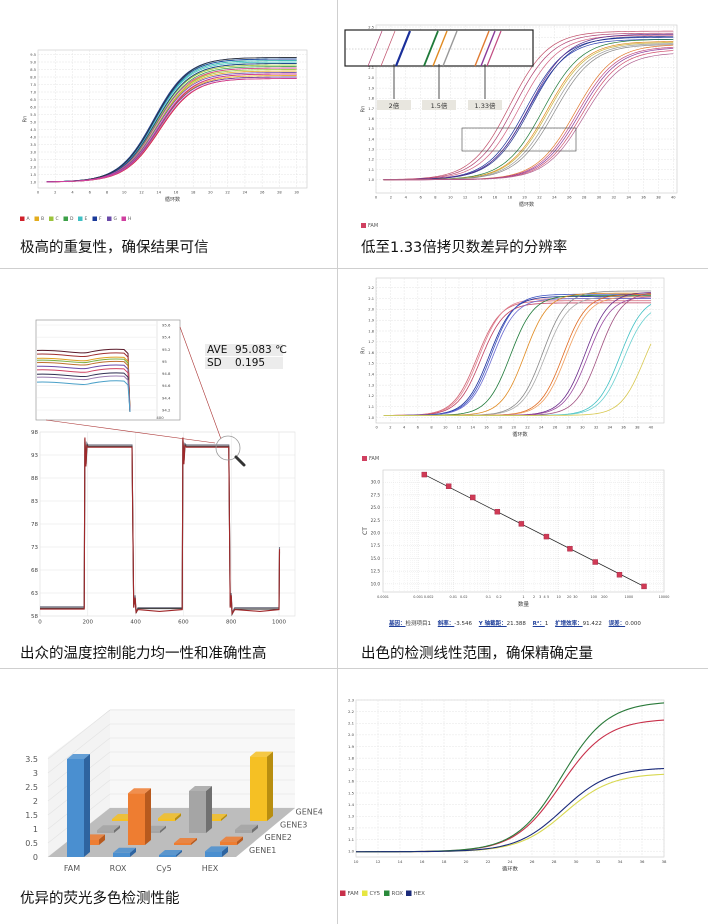 The image size is (708, 924). Describe the element at coordinates (40, 623) in the screenshot. I see `x-tick-label: 0` at that location.